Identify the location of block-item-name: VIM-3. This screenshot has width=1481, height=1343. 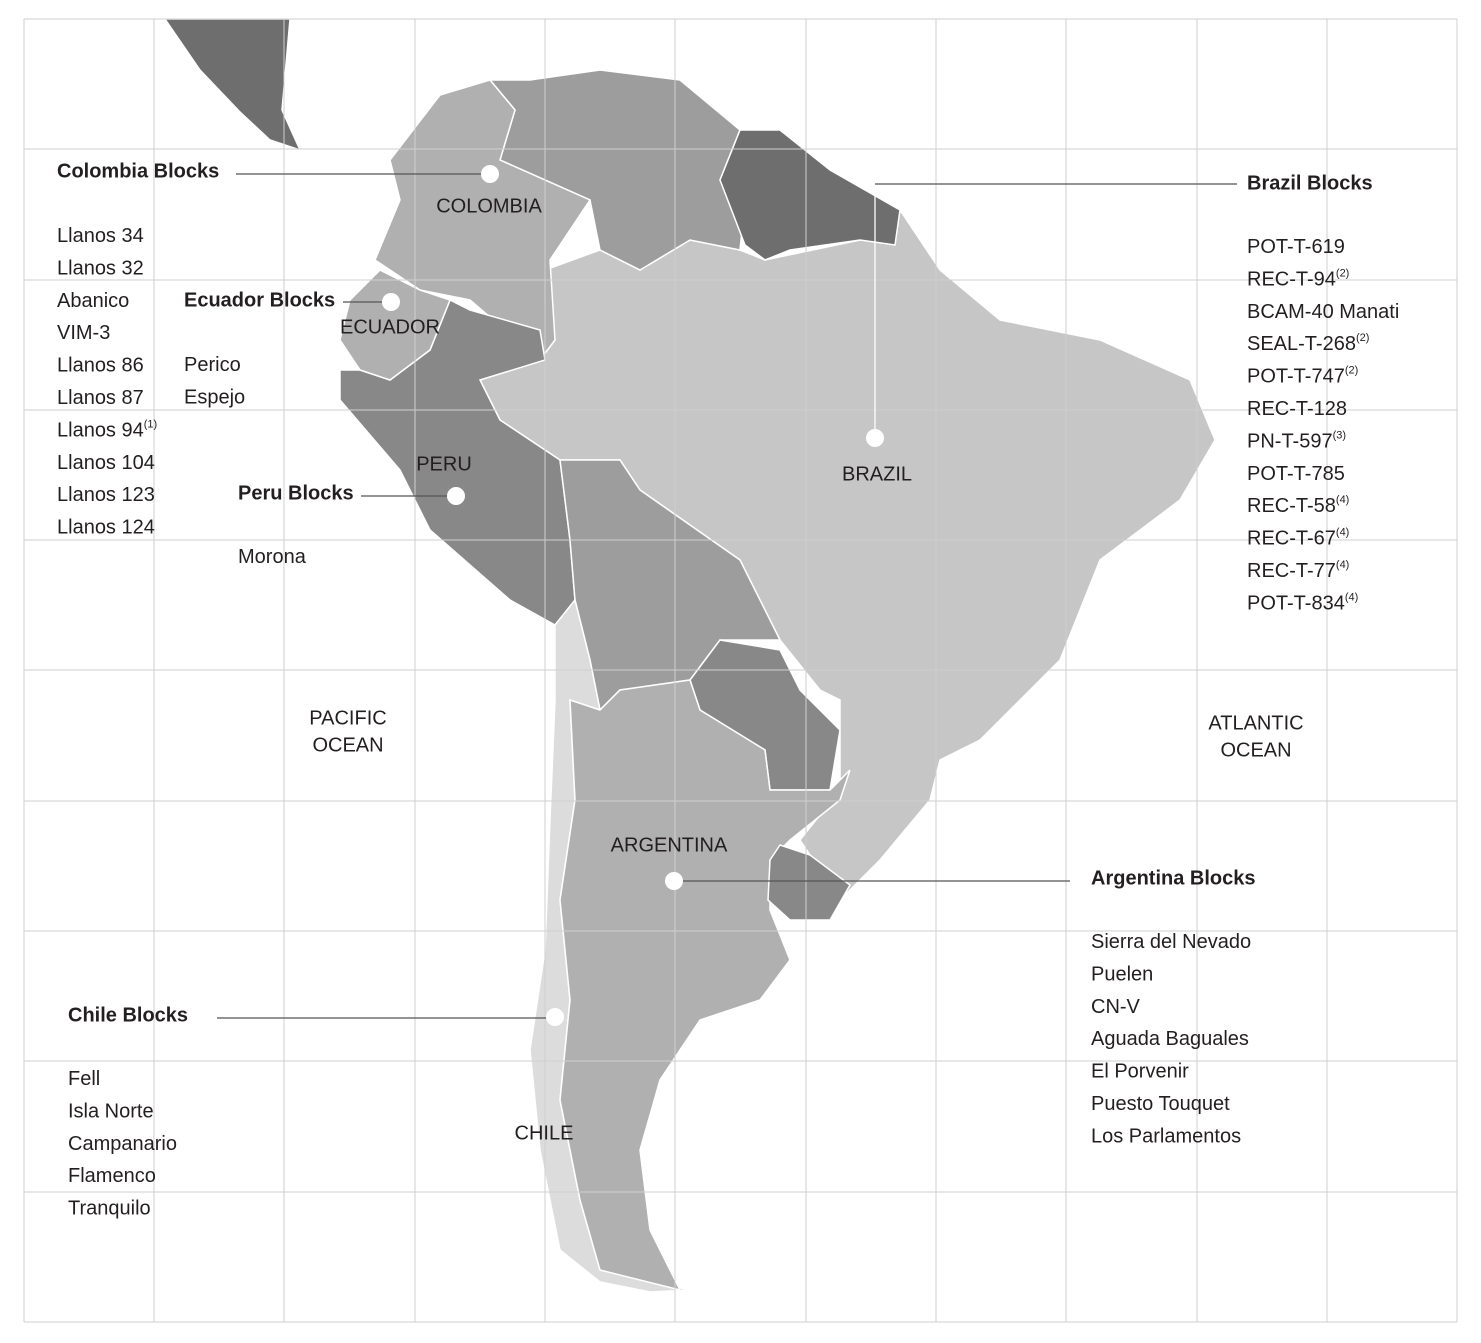
(83, 333).